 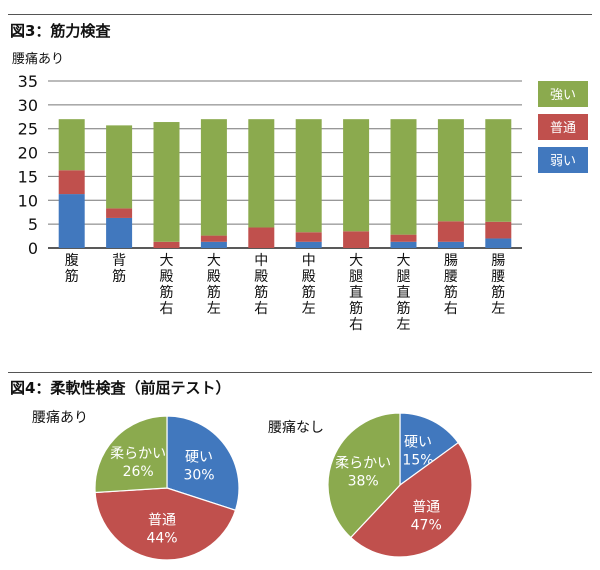 I want to click on fig4-top-rule, so click(x=300, y=372).